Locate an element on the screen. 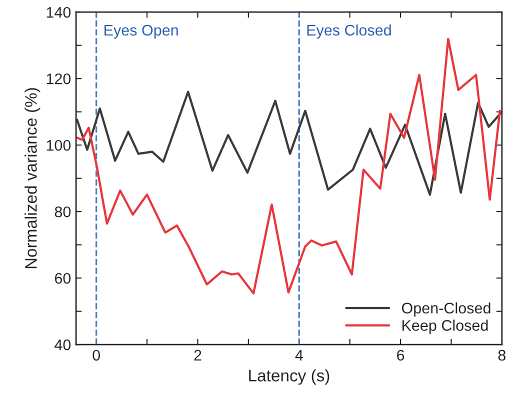 Image resolution: width=507 pixels, height=403 pixels. x-tick-label: 0 is located at coordinates (96, 355).